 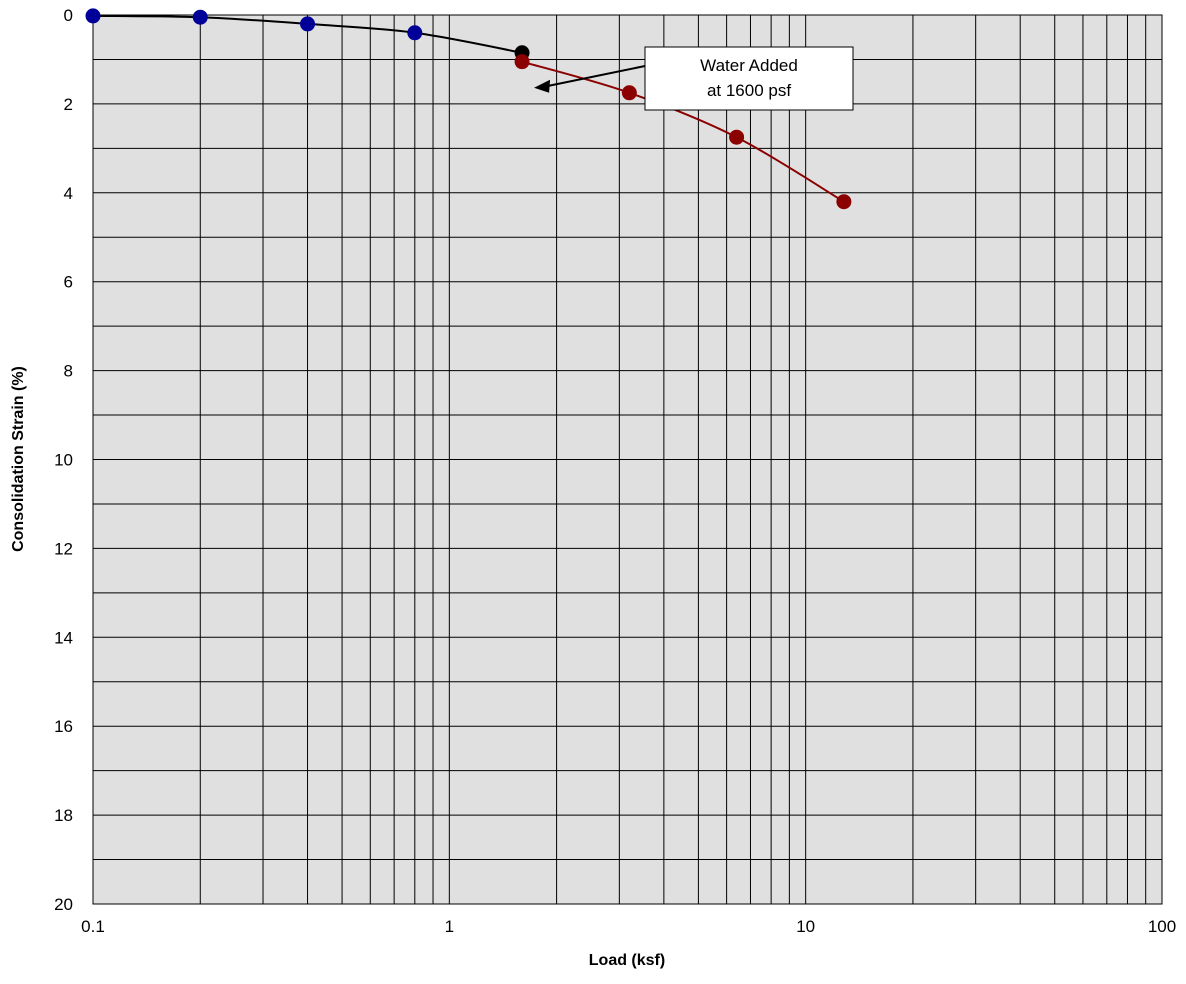 I want to click on x-tick-label: 1, so click(x=449, y=926).